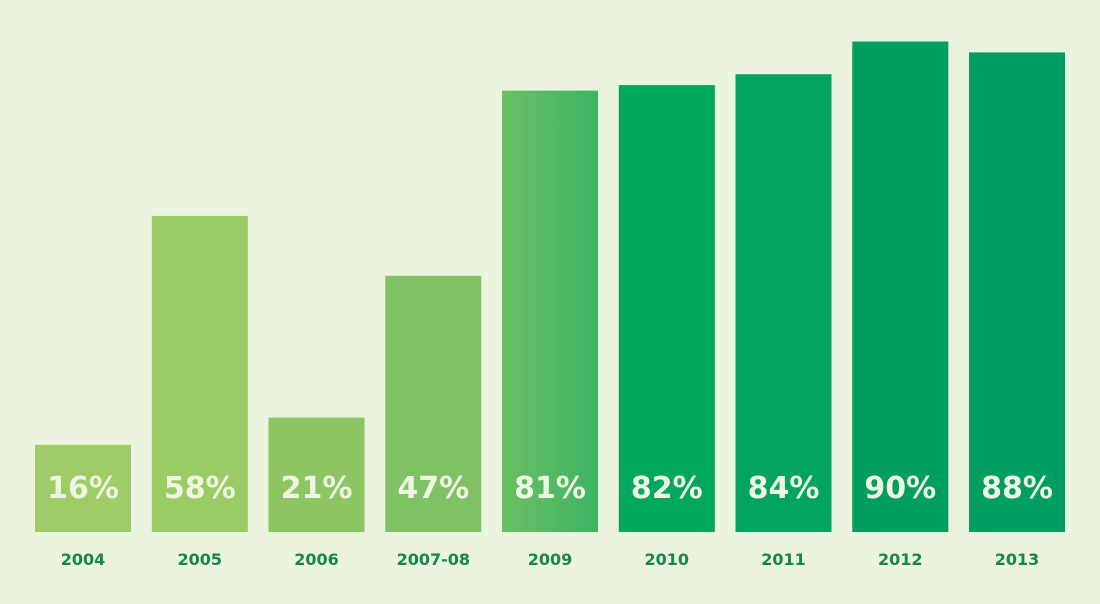 The height and width of the screenshot is (604, 1100). What do you see at coordinates (1017, 292) in the screenshot?
I see `bar-2013` at bounding box center [1017, 292].